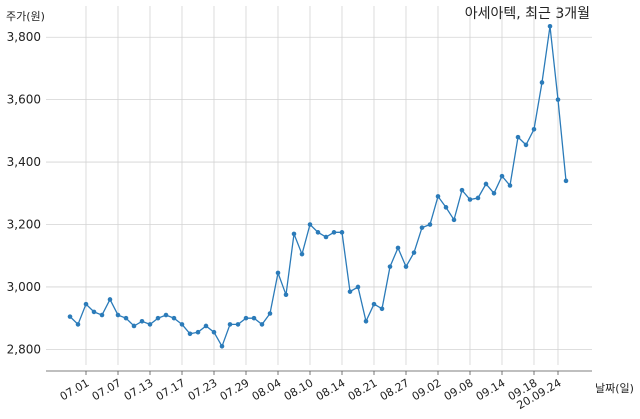 This screenshot has width=640, height=419. Describe the element at coordinates (107, 389) in the screenshot. I see `x-tick-label: 07.07` at that location.